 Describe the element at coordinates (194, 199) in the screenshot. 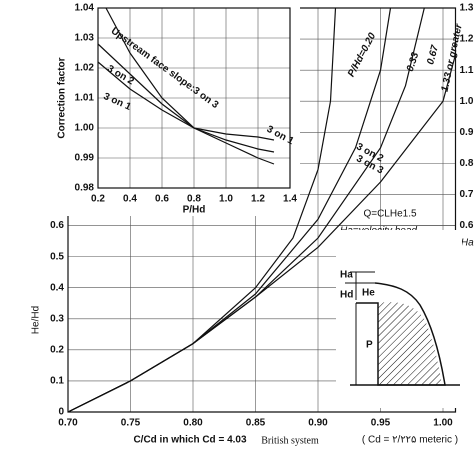

I see `x-tick-label: 0.8` at that location.